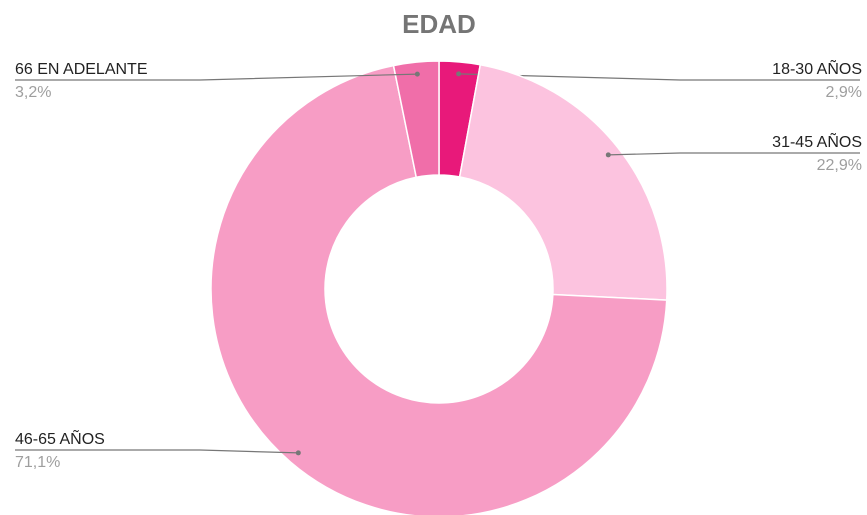 The height and width of the screenshot is (515, 867). I want to click on value-label: 22,9%, so click(839, 165).